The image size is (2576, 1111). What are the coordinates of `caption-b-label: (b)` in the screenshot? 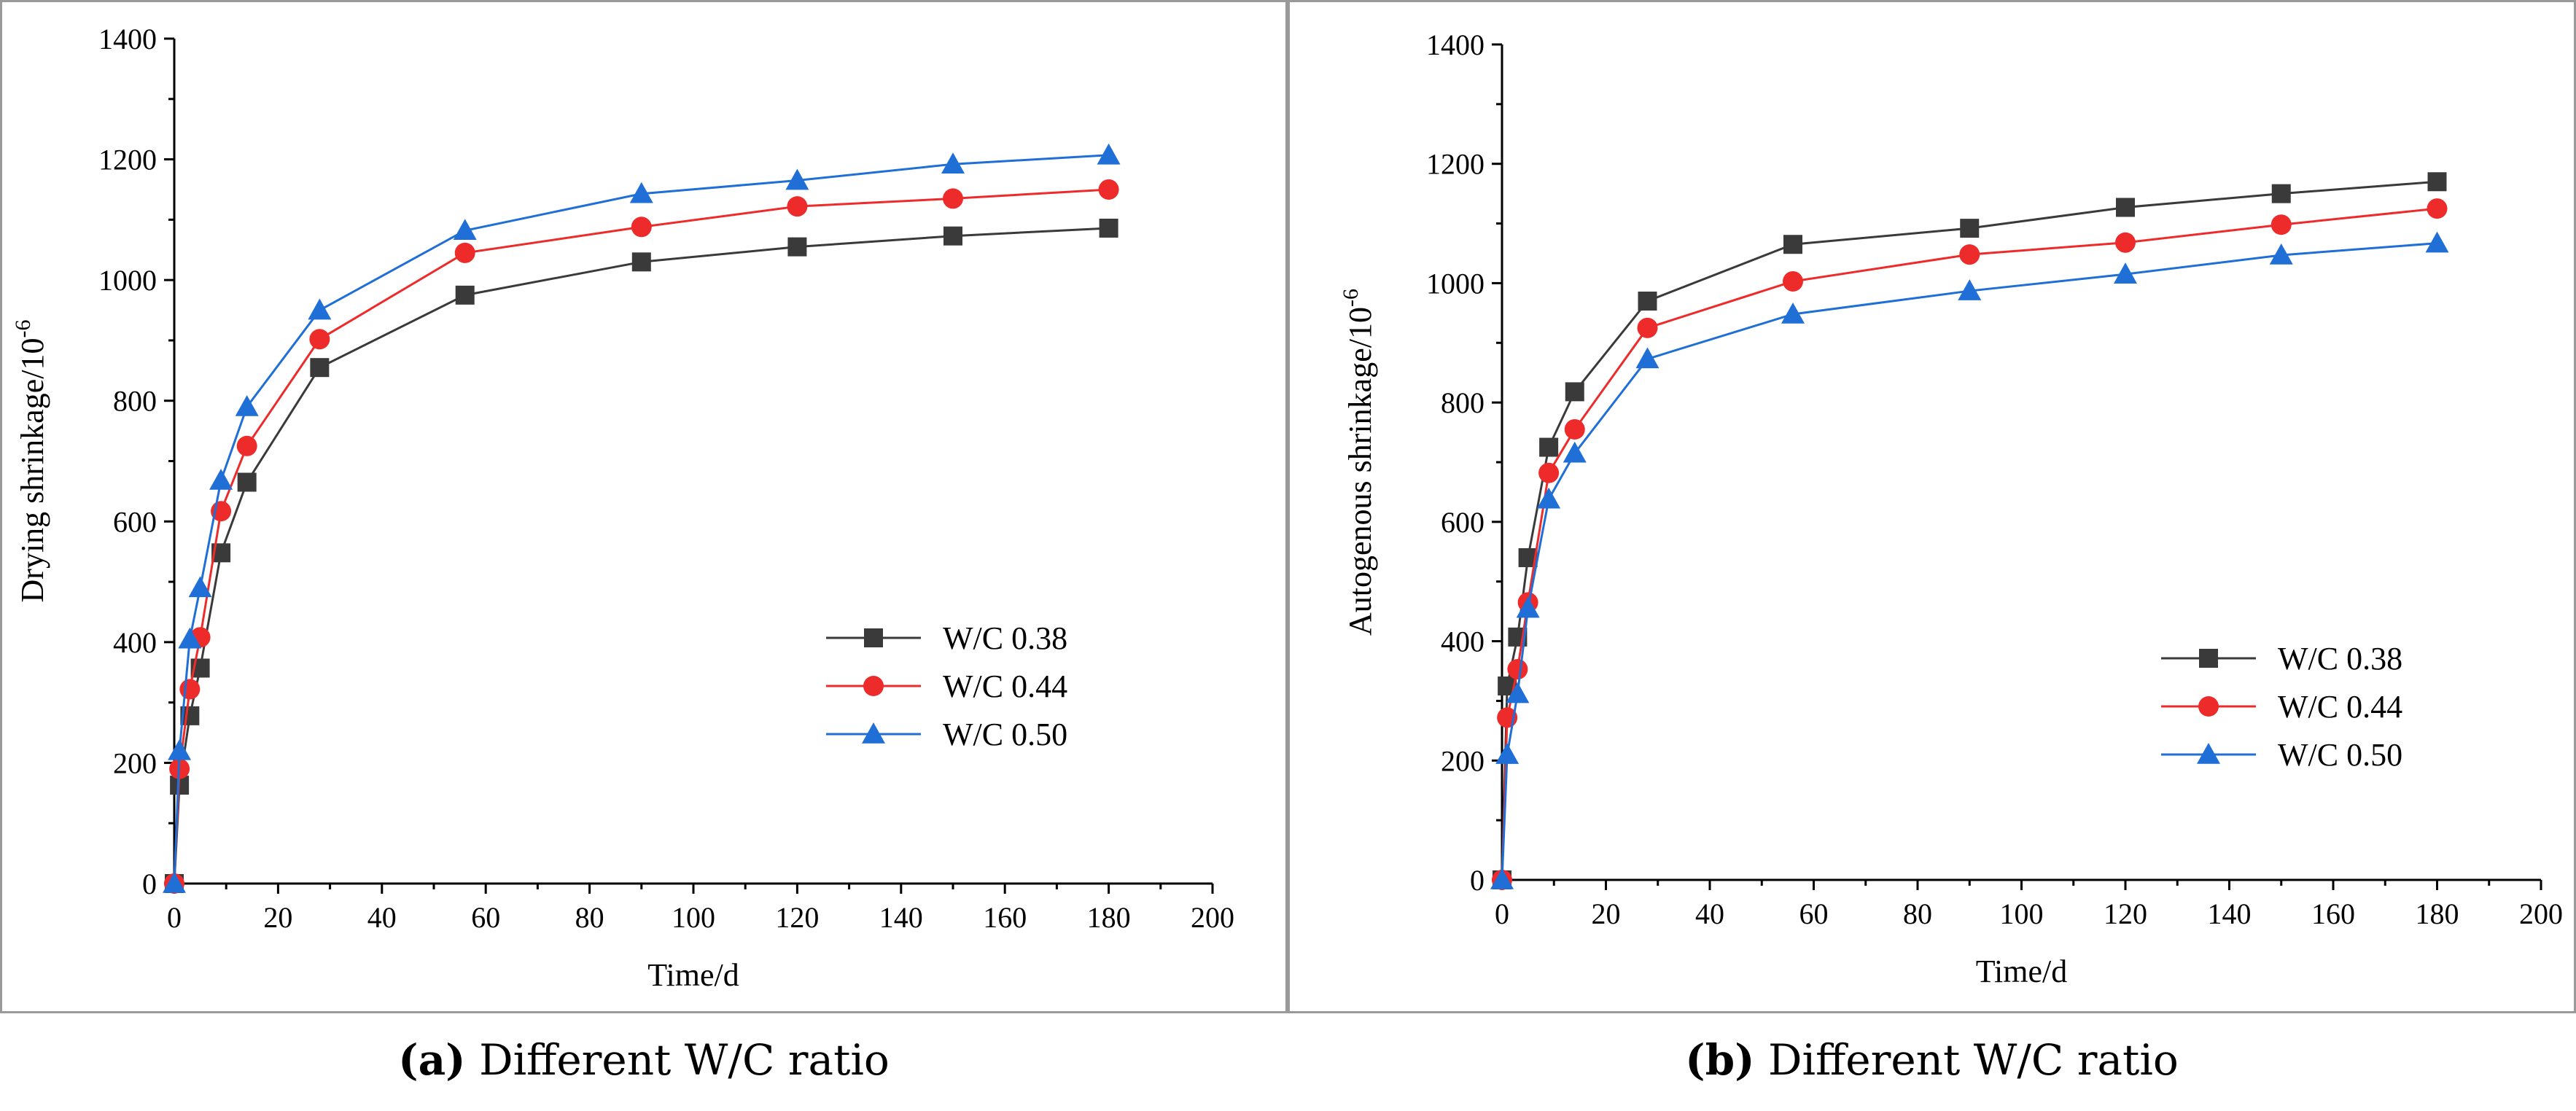 It's located at (1720, 1060).